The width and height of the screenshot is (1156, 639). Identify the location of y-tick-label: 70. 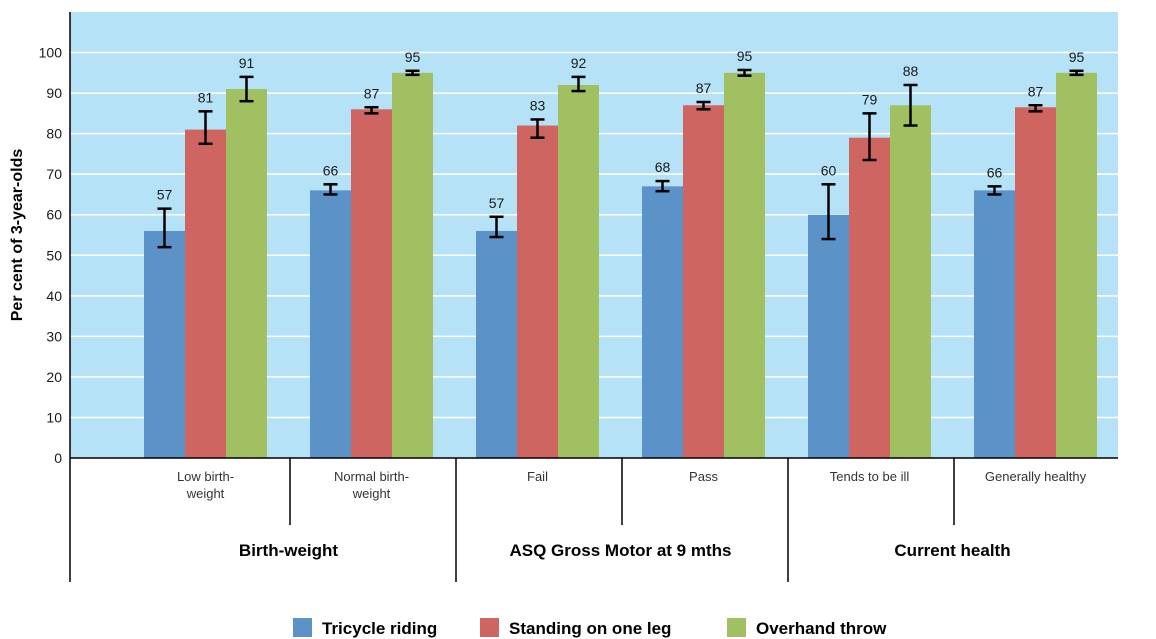
(54, 174).